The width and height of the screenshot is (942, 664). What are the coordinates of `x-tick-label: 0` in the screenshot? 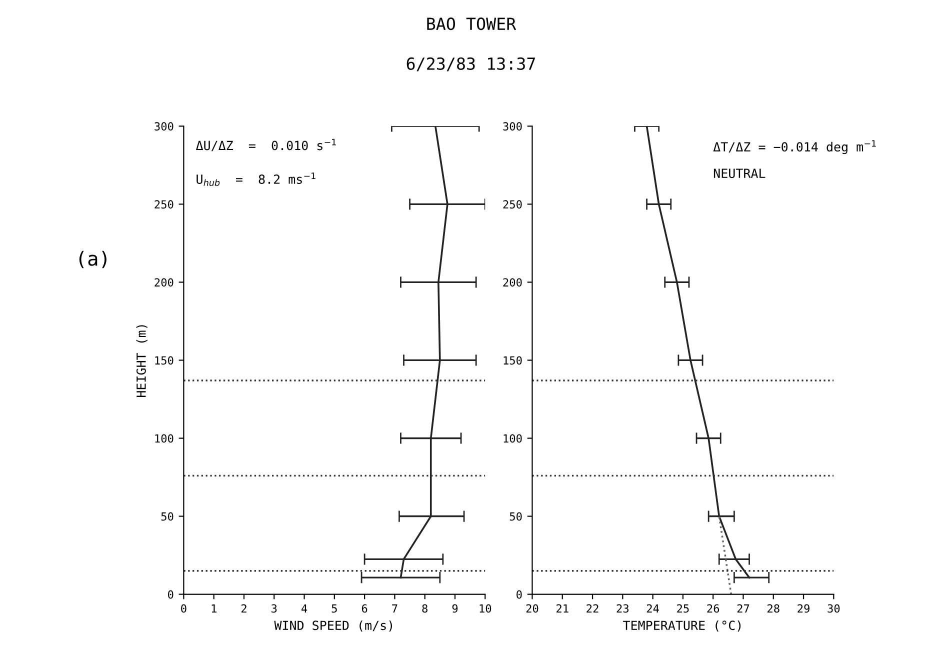 It's located at (183, 608).